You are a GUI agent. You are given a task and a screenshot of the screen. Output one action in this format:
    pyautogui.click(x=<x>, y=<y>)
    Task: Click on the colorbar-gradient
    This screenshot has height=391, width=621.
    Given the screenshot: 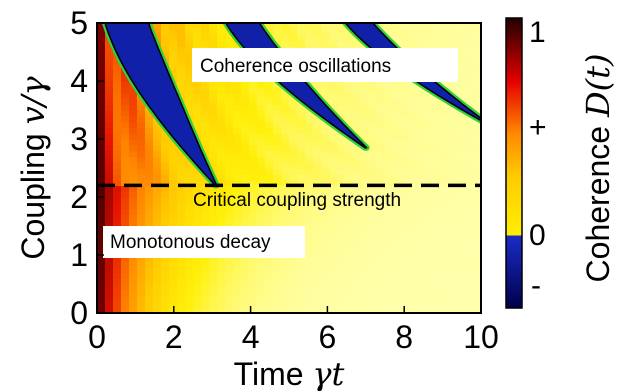 What is the action you would take?
    pyautogui.click(x=514, y=163)
    